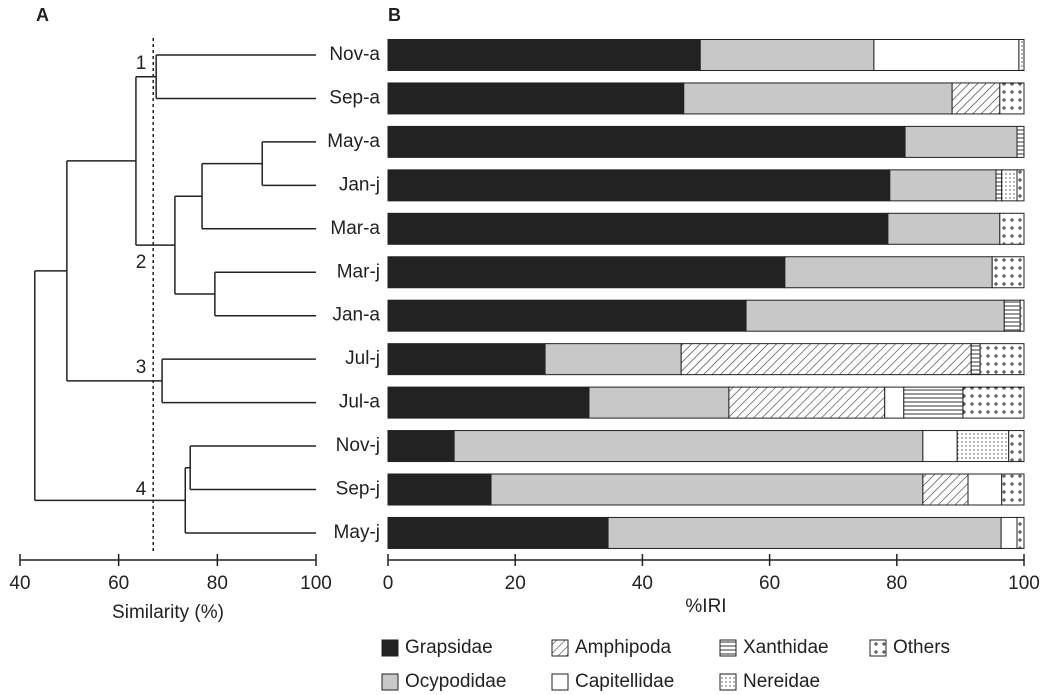 The width and height of the screenshot is (1057, 695). I want to click on category-label: Jul-a, so click(360, 402).